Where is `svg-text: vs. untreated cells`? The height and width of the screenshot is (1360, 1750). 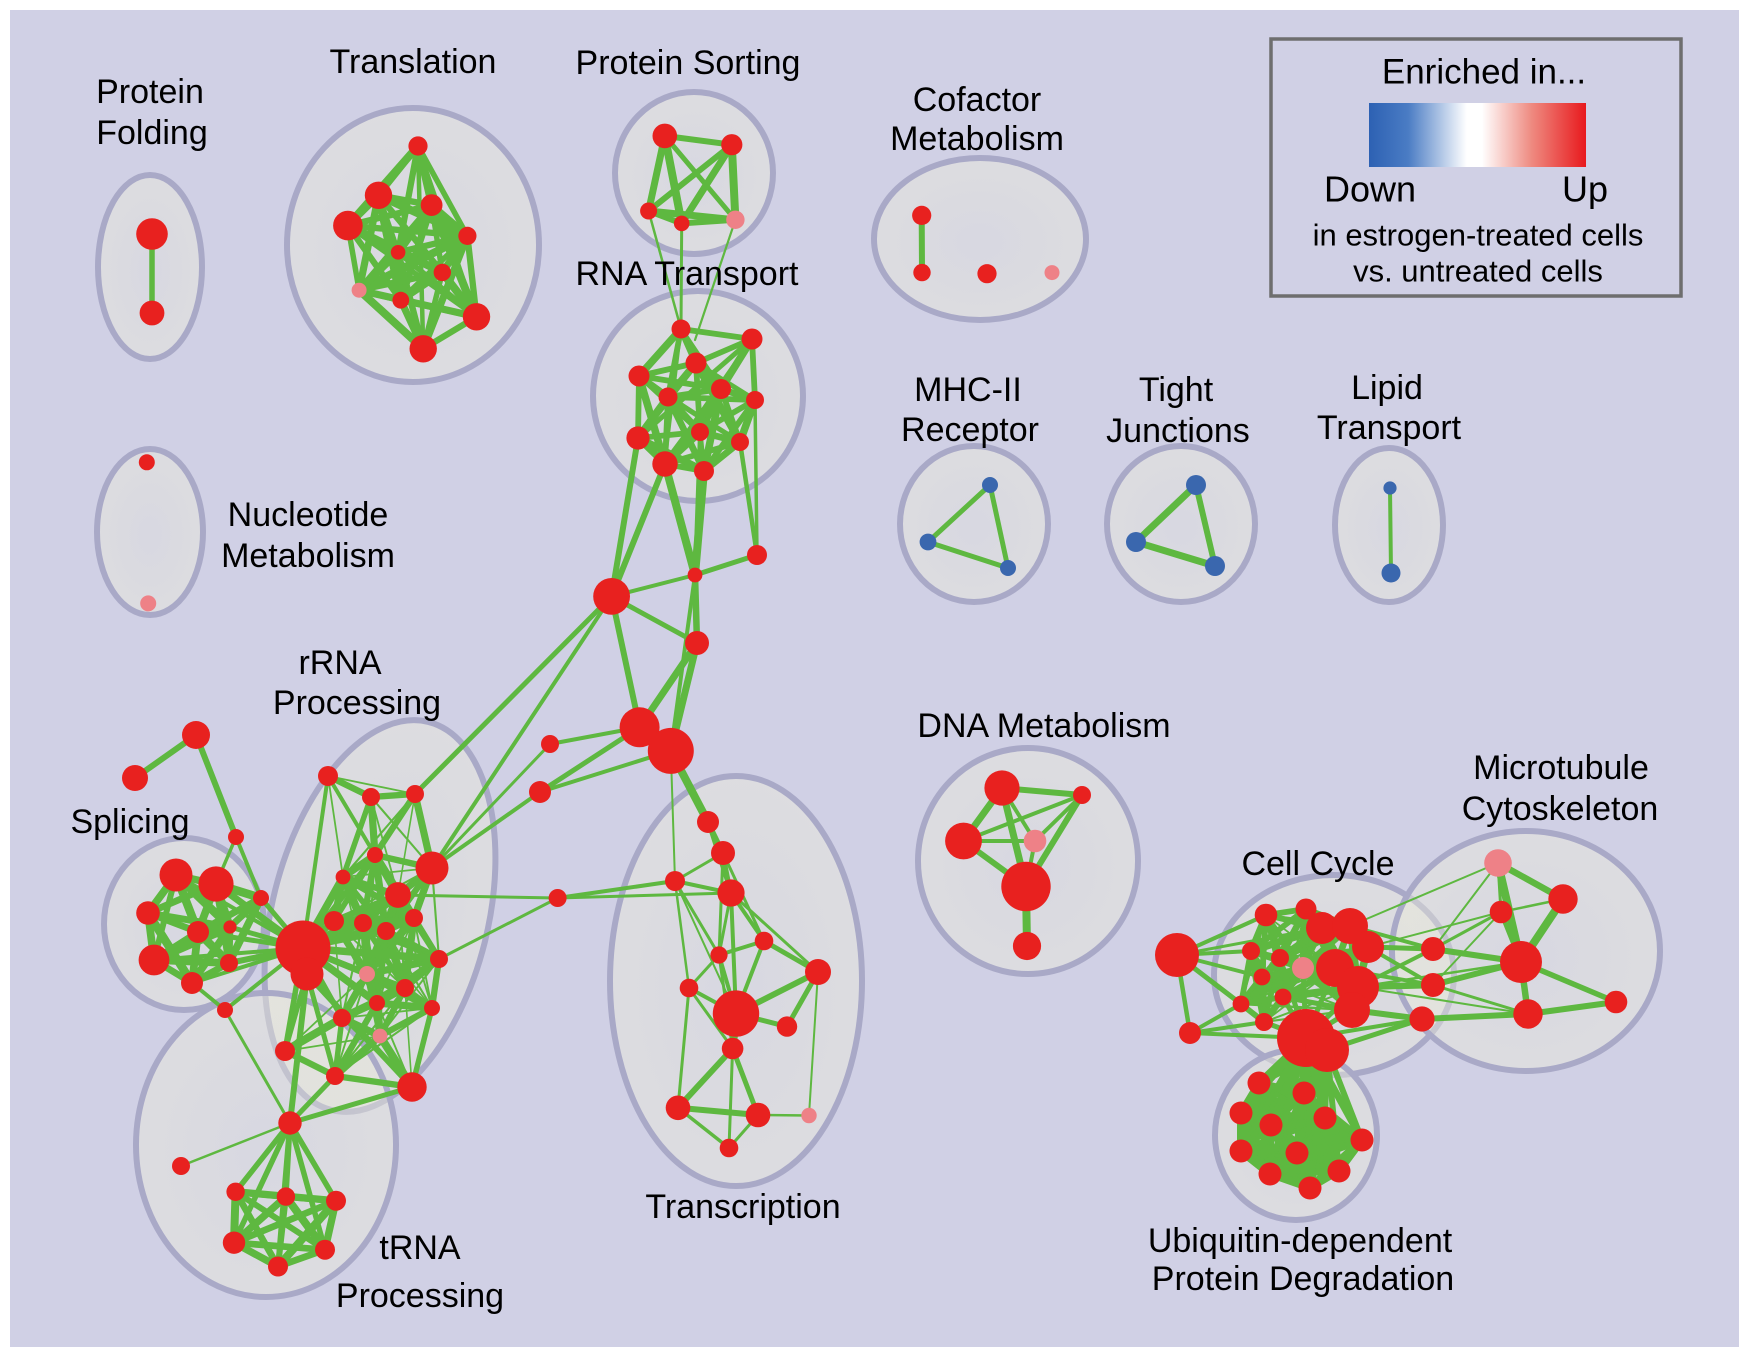
svg-text: vs. untreated cells is located at coordinates (1478, 271).